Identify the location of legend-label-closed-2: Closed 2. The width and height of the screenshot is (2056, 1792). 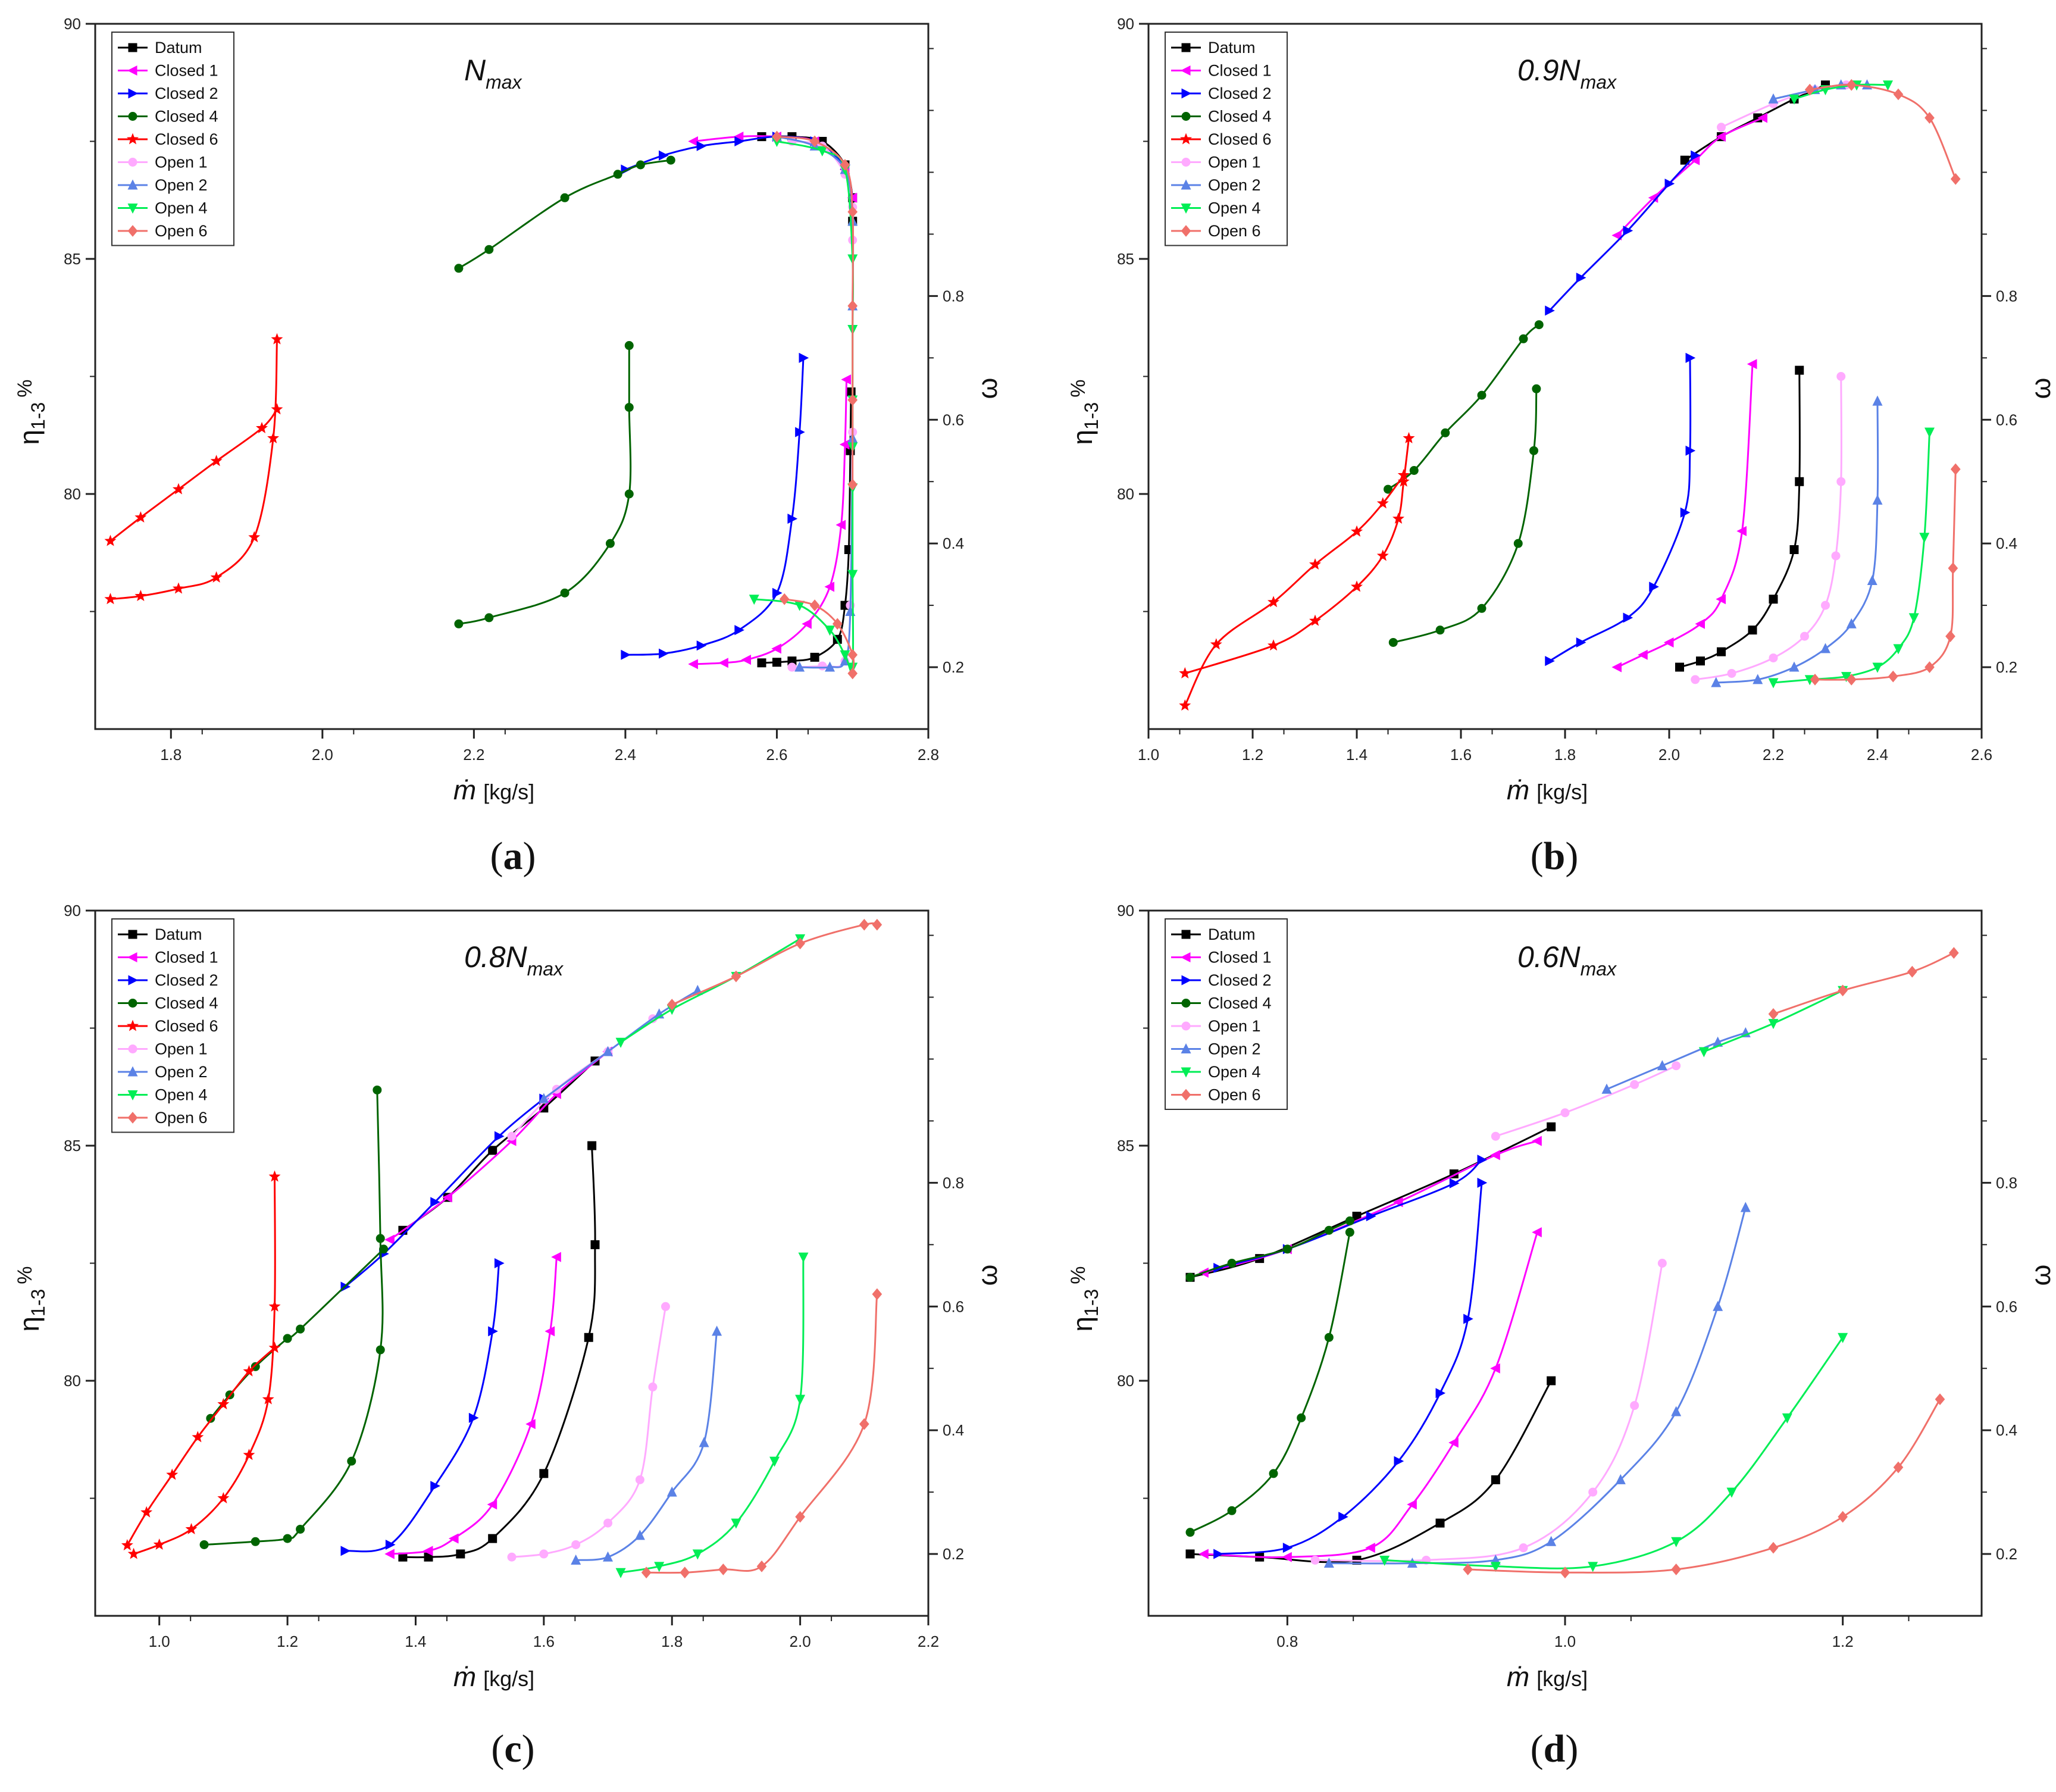
(186, 980).